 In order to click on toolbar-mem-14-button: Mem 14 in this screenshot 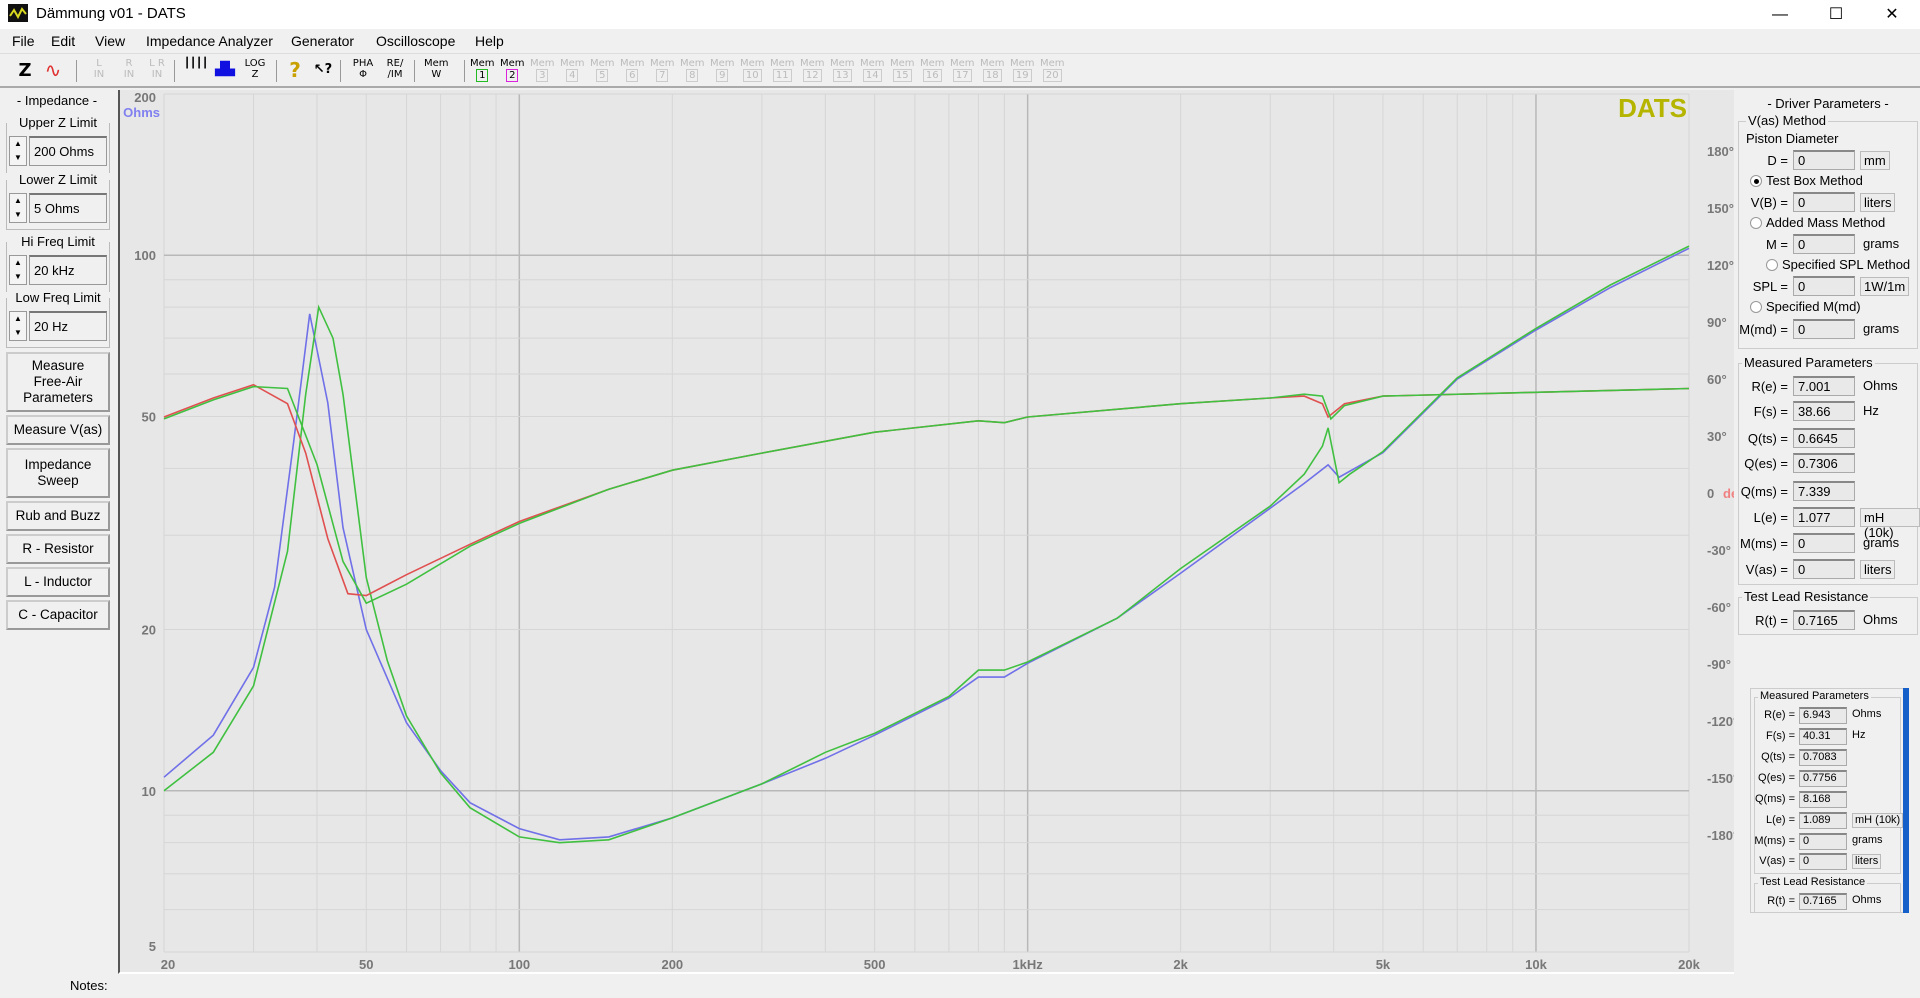, I will do `click(872, 71)`.